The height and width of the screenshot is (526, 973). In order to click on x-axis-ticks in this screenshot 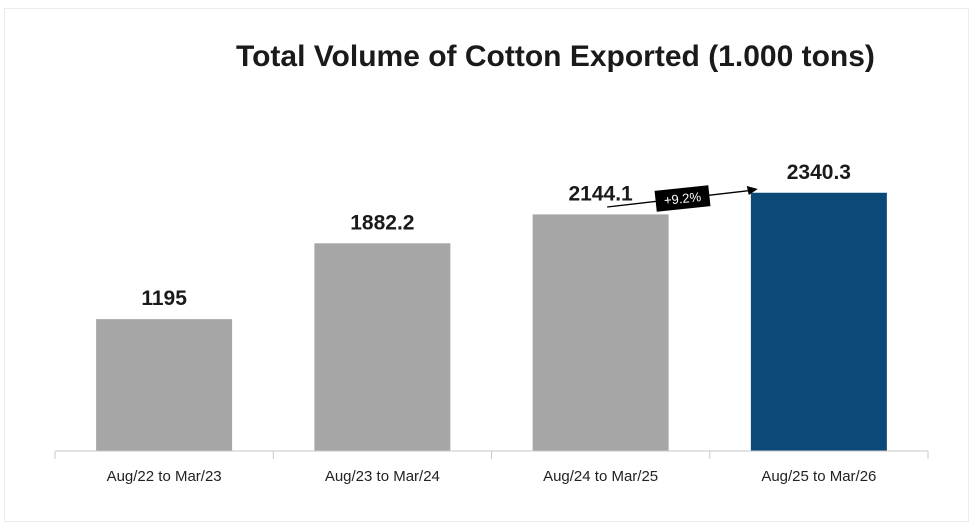, I will do `click(491, 455)`.